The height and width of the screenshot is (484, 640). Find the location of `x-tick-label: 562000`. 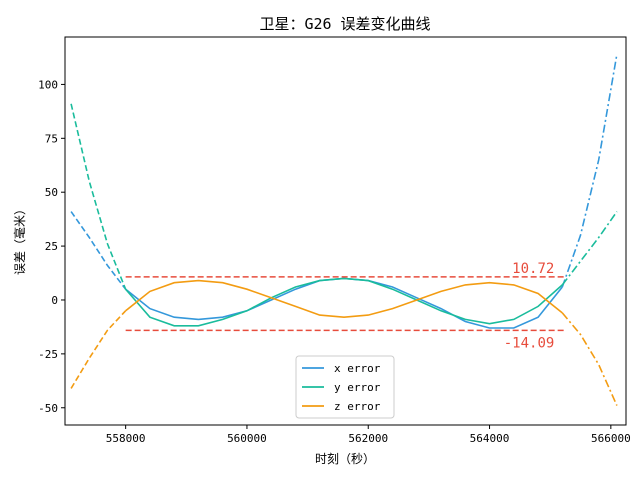

x-tick-label: 562000 is located at coordinates (368, 438).